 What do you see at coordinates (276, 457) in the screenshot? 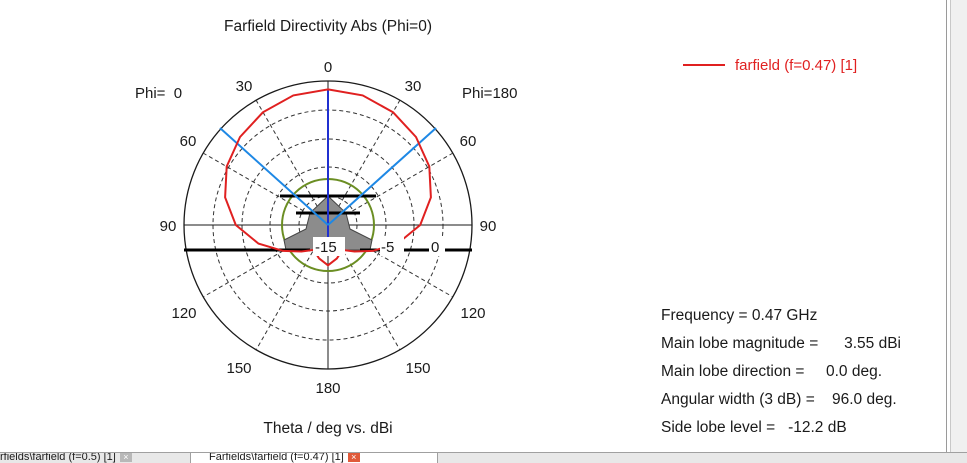
I see `tab-label: Farfields\farfield (f=0.47) [1]` at bounding box center [276, 457].